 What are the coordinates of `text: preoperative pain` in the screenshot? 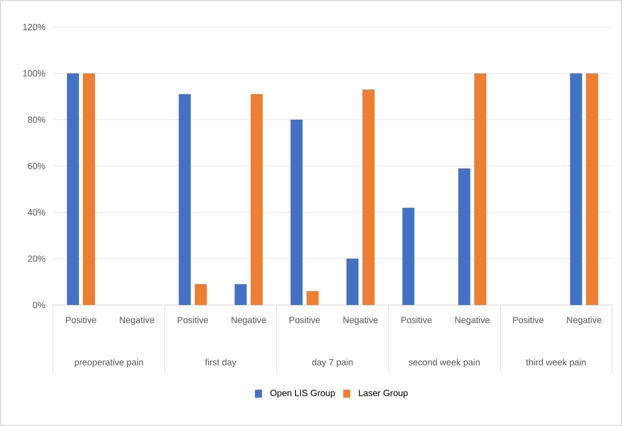 It's located at (108, 363).